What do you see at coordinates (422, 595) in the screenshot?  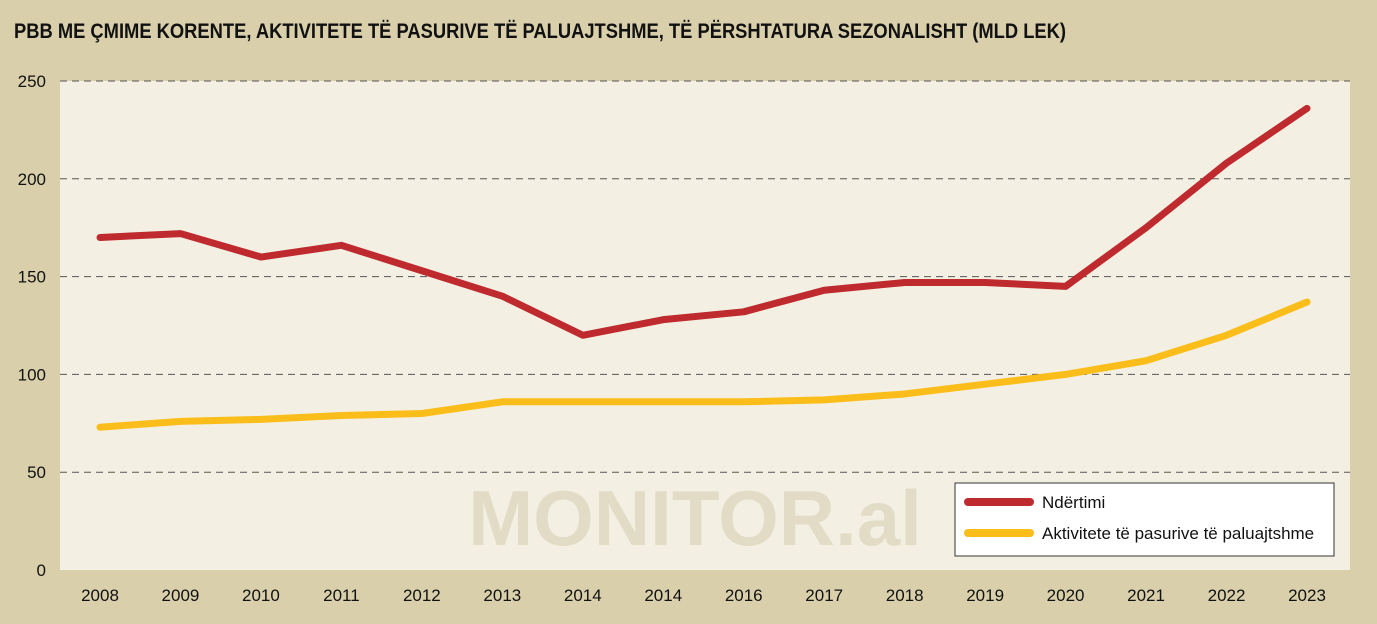 I see `x-tick-label: 2012` at bounding box center [422, 595].